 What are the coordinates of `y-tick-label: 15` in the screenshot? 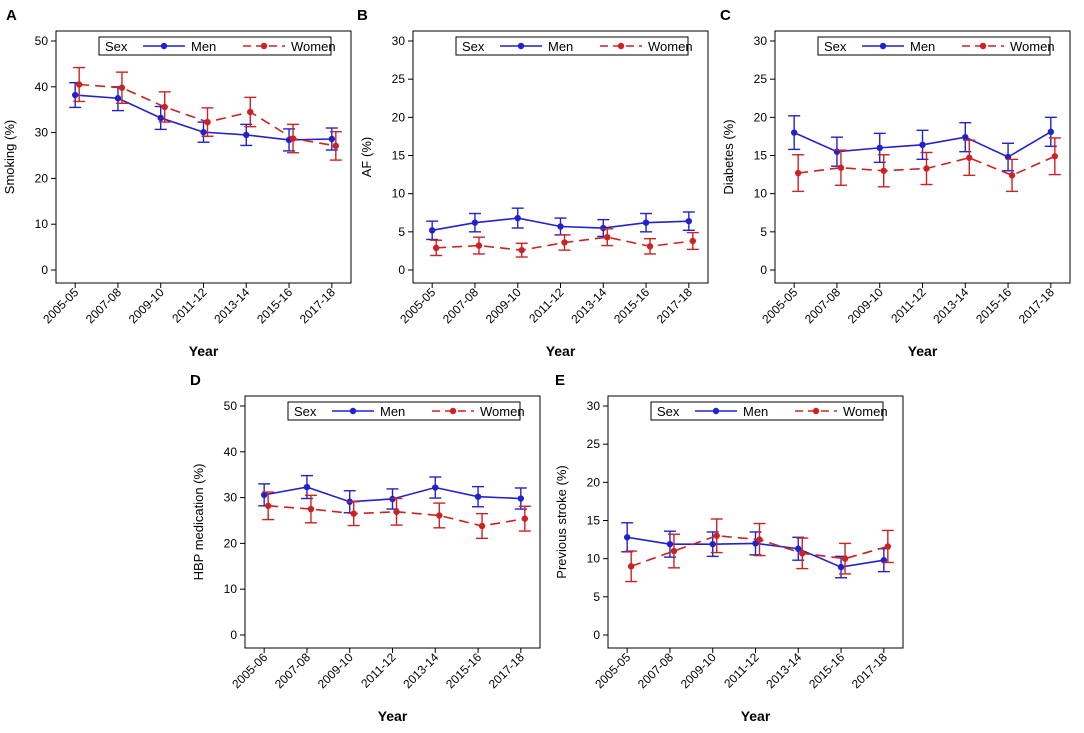 It's located at (761, 156).